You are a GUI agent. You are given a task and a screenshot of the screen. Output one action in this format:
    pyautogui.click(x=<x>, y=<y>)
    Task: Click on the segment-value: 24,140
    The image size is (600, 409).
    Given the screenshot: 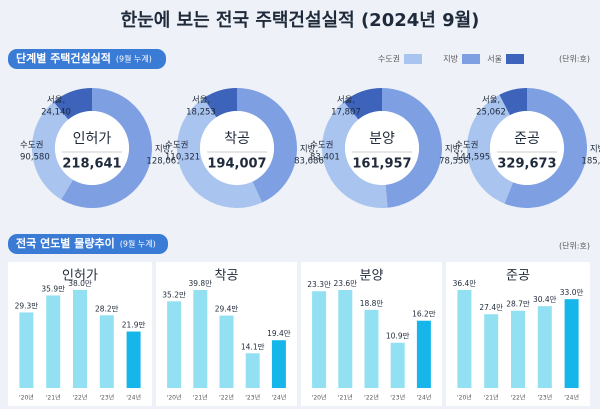 What is the action you would take?
    pyautogui.click(x=56, y=113)
    